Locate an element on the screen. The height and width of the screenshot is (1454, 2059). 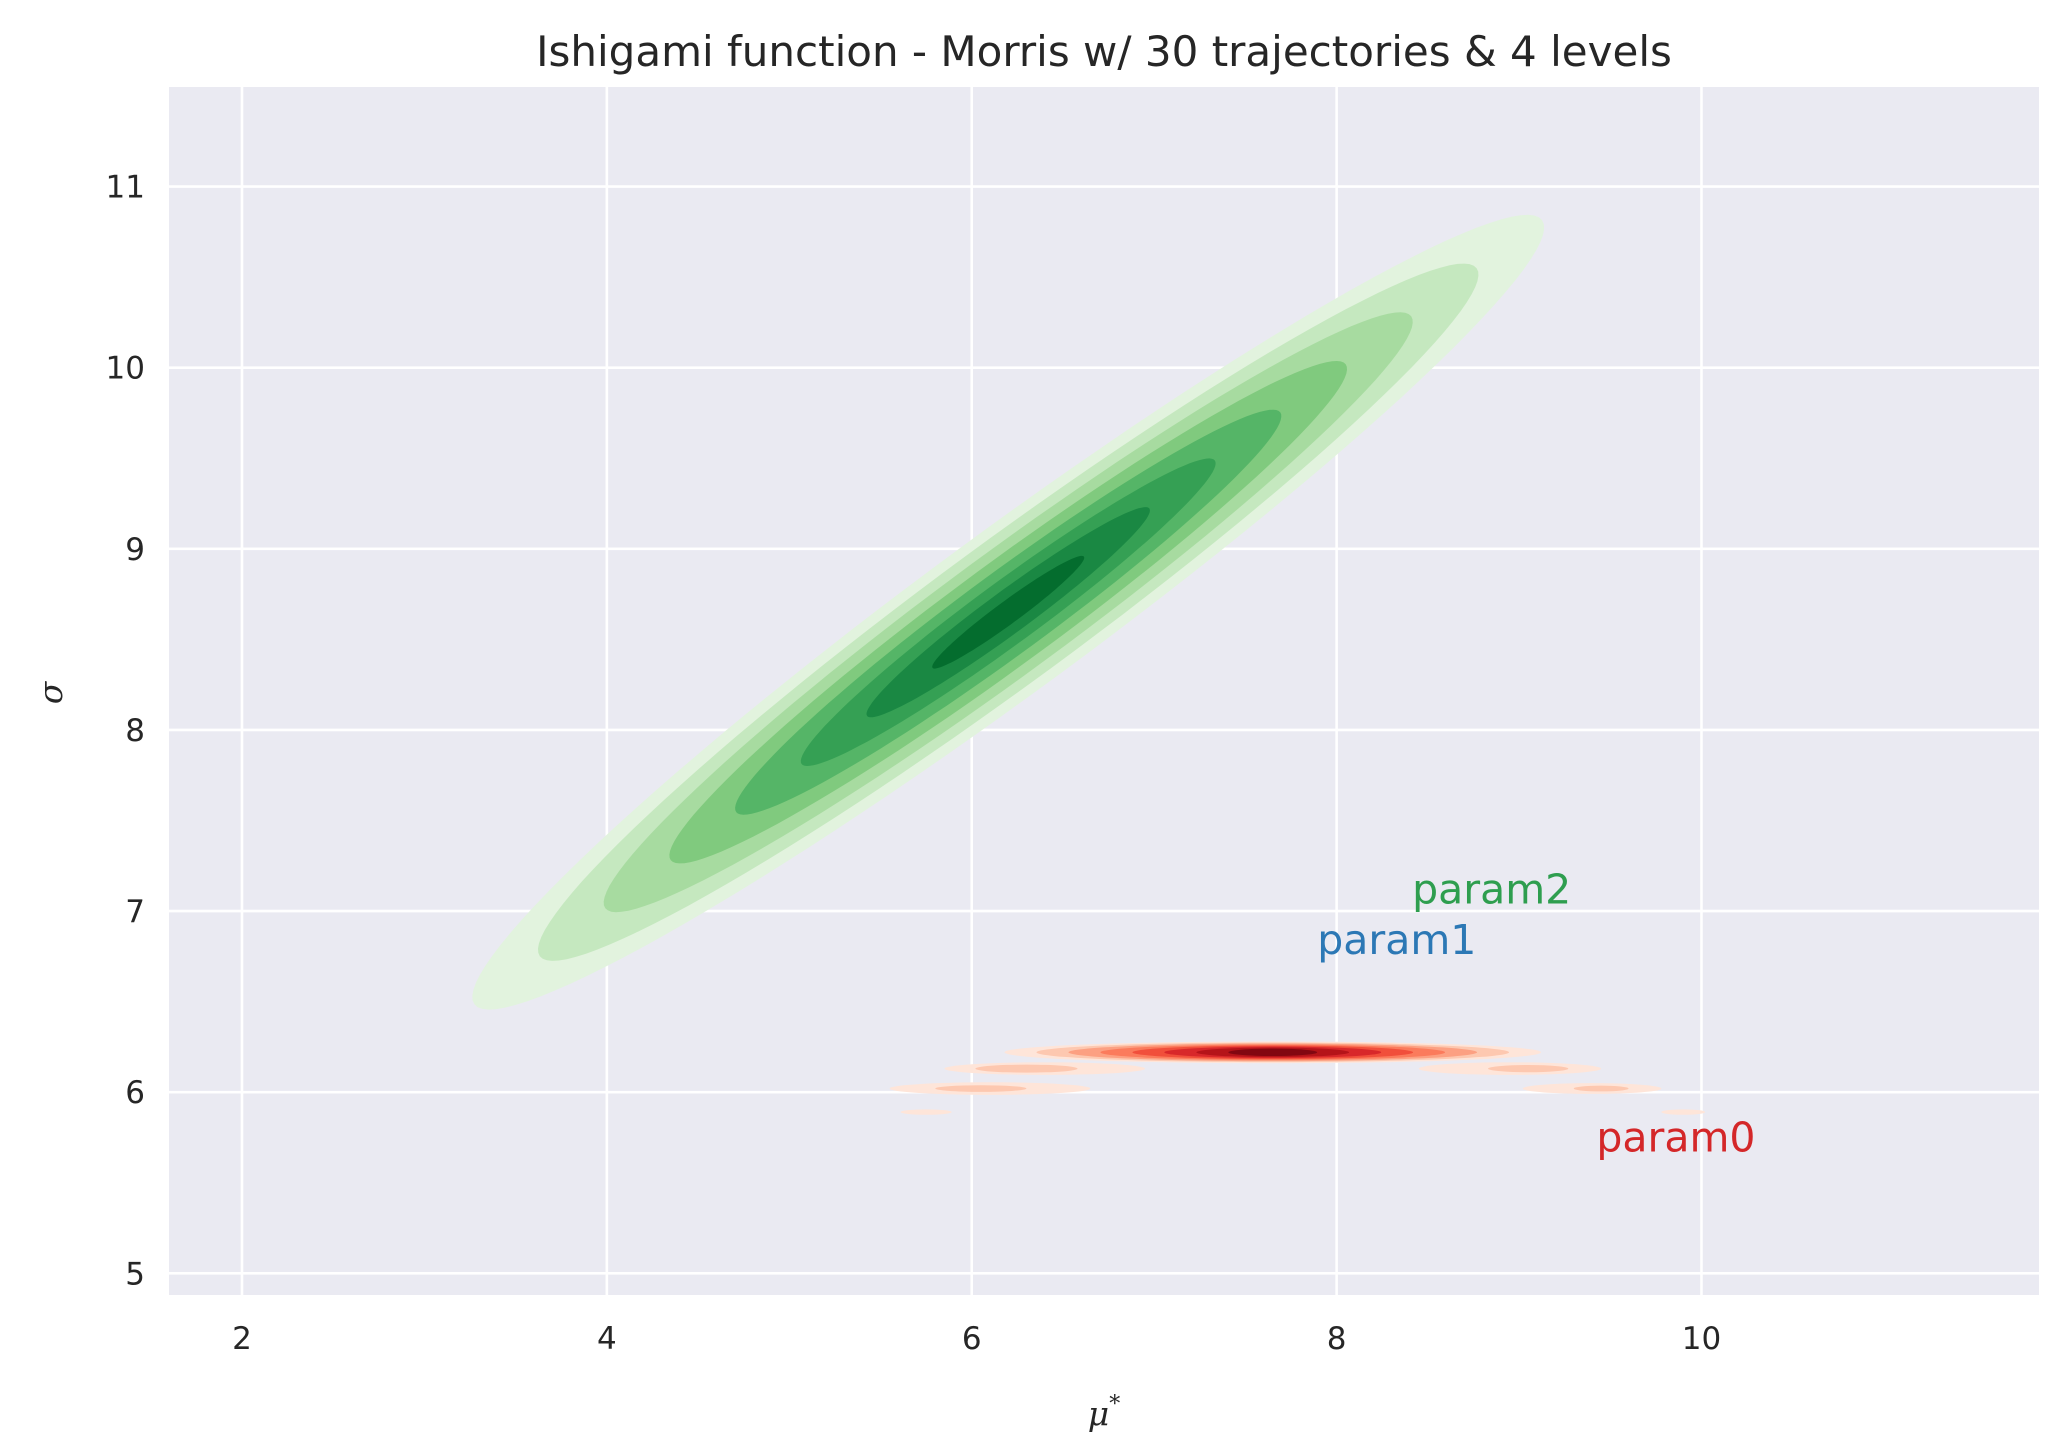
y-tick-label: 9 is located at coordinates (135, 550).